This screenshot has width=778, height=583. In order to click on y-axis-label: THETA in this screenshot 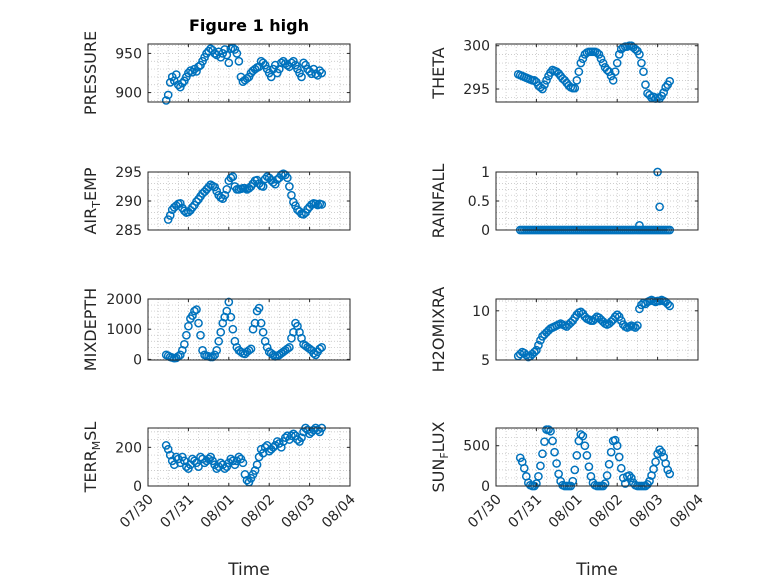, I will do `click(438, 73)`.